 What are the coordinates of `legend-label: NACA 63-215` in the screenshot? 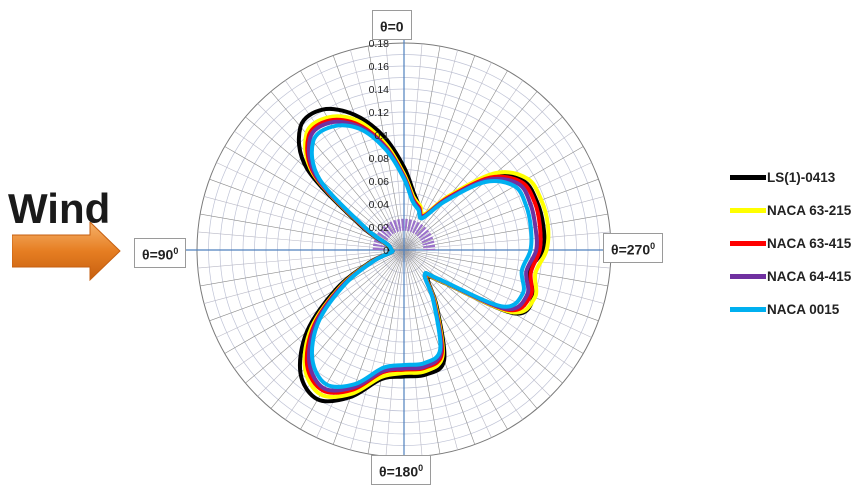 It's located at (809, 210).